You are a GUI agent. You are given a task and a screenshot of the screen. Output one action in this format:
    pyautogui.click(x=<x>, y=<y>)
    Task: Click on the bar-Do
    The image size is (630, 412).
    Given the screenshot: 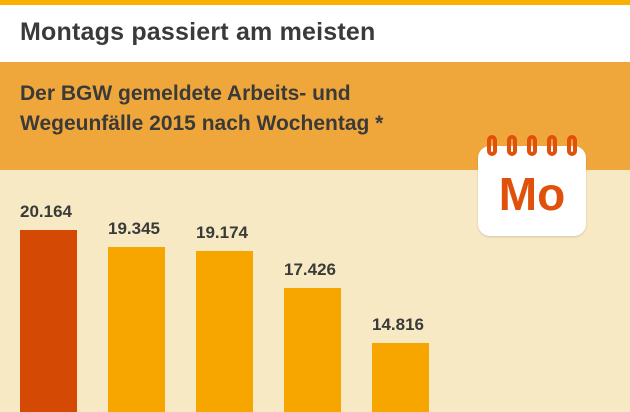 What is the action you would take?
    pyautogui.click(x=312, y=350)
    